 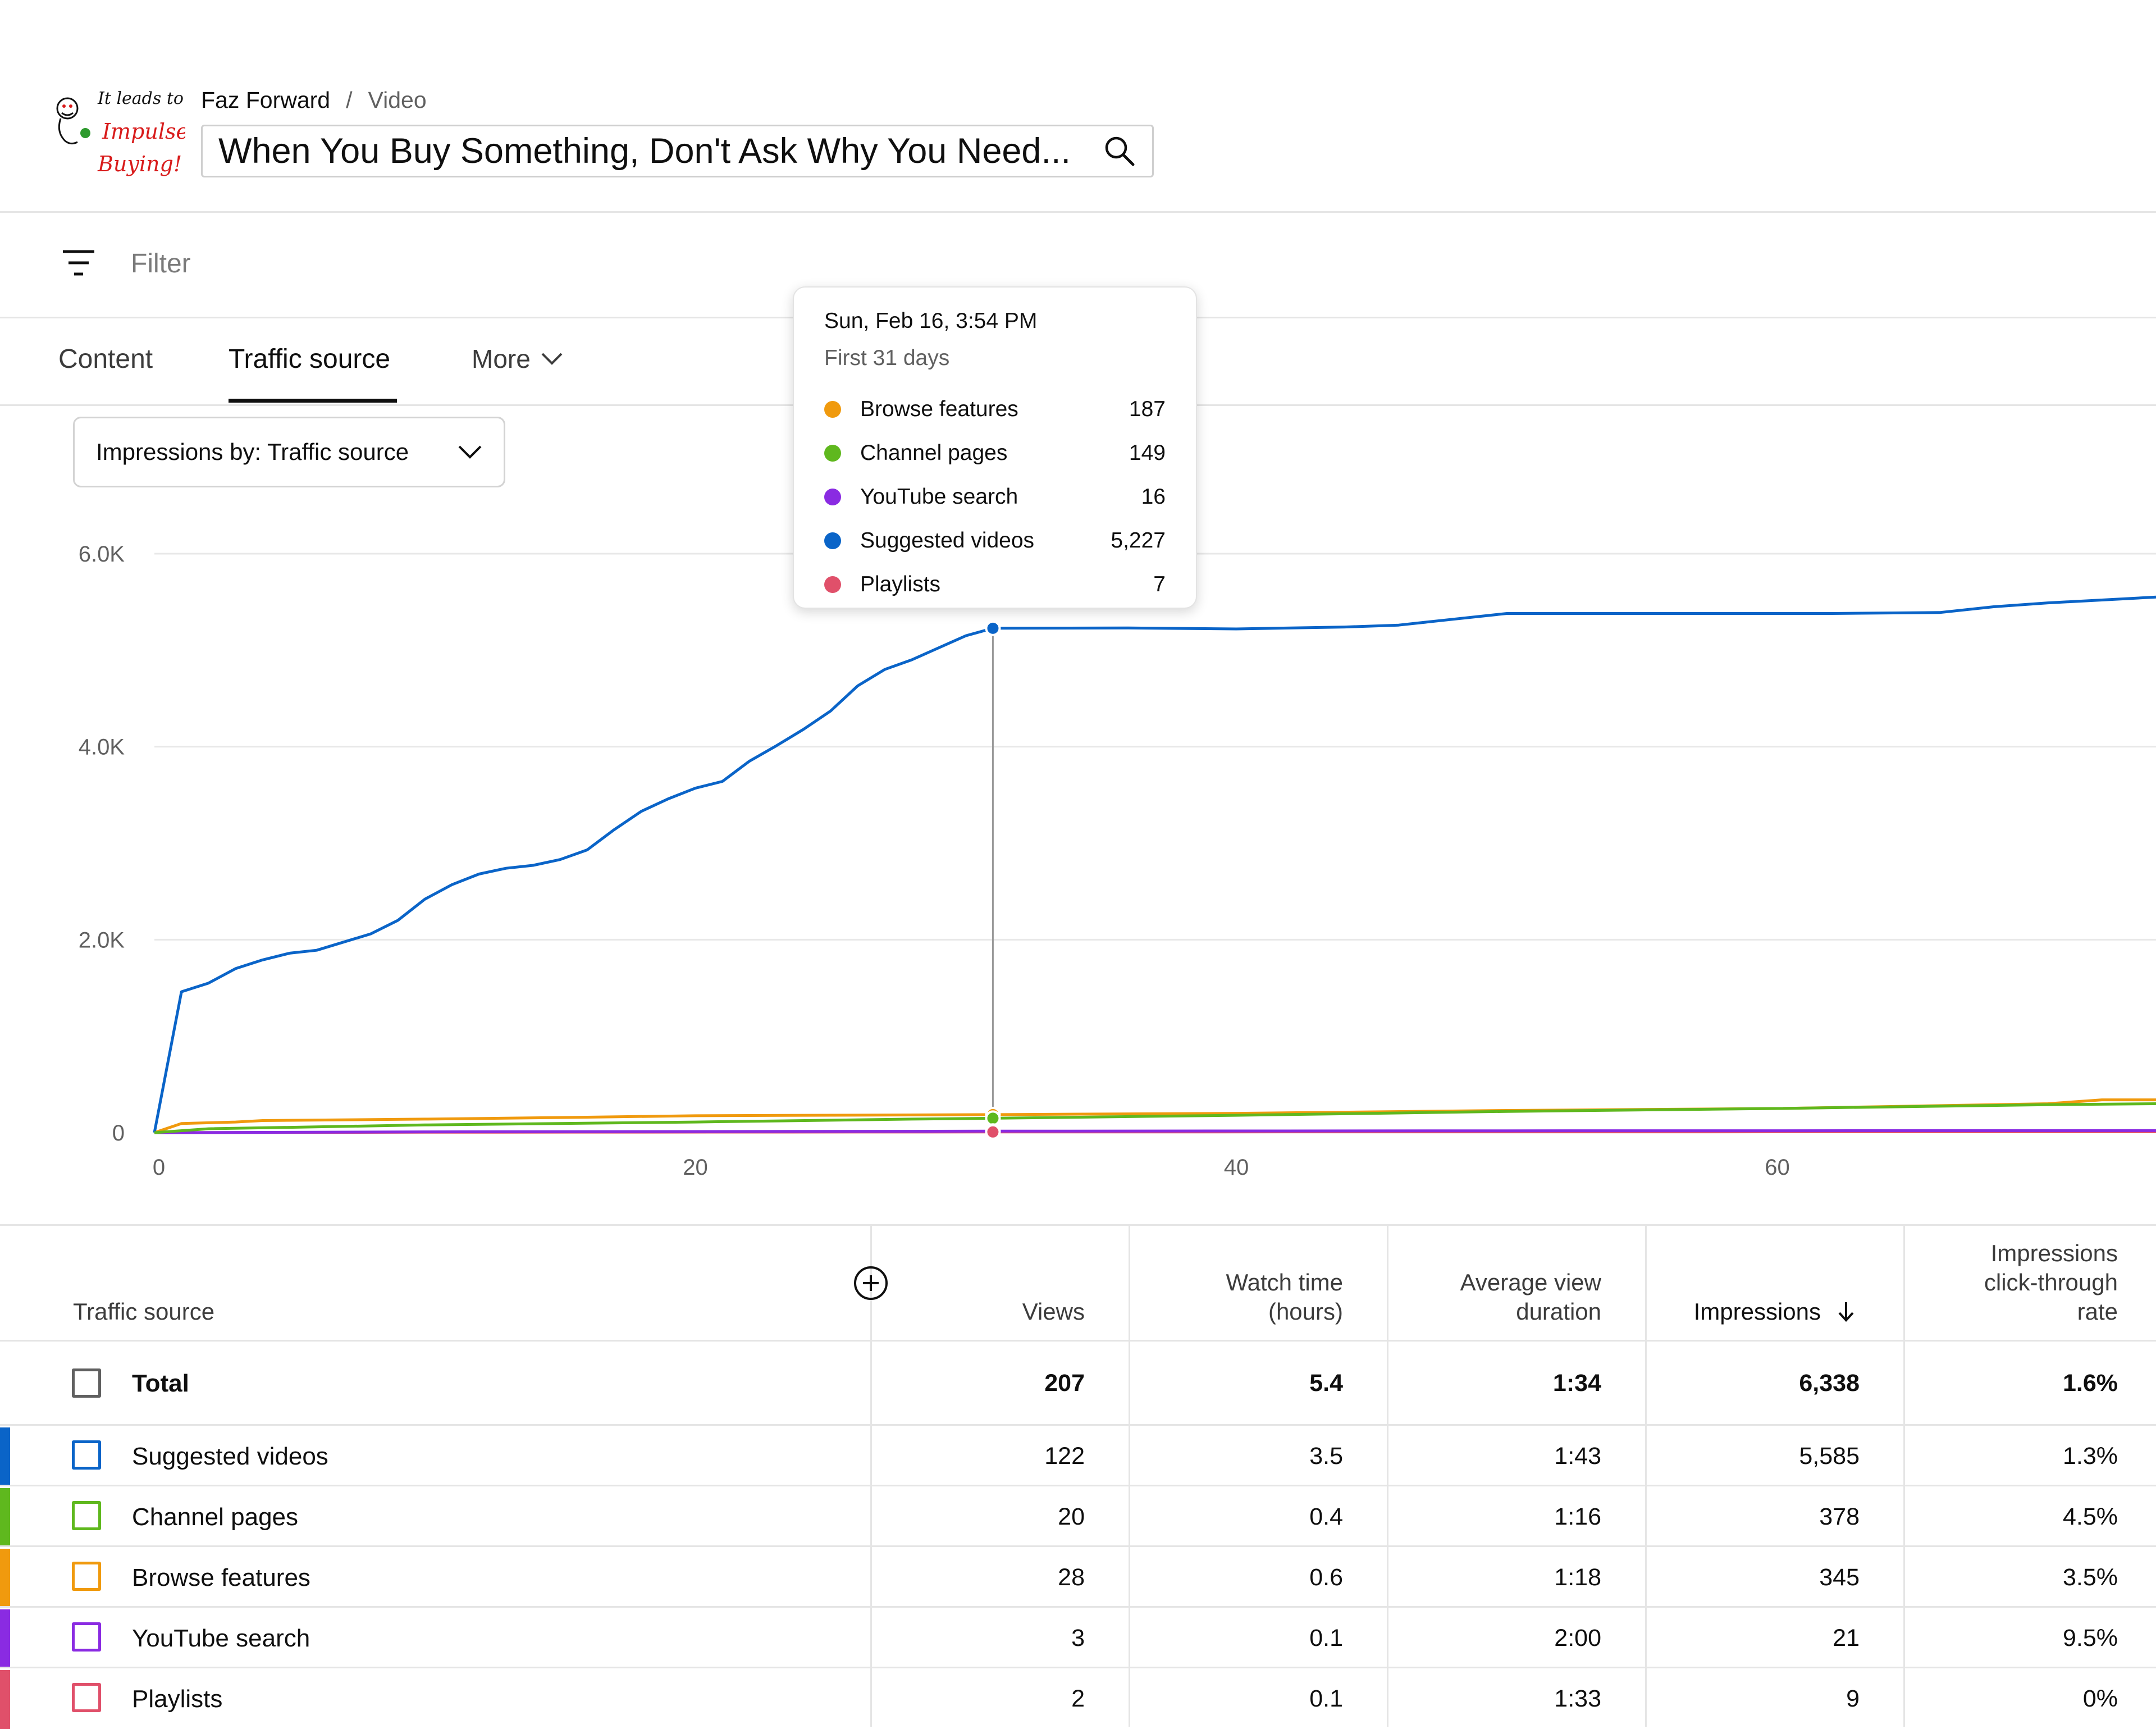 I want to click on total-label: Total, so click(x=160, y=1383).